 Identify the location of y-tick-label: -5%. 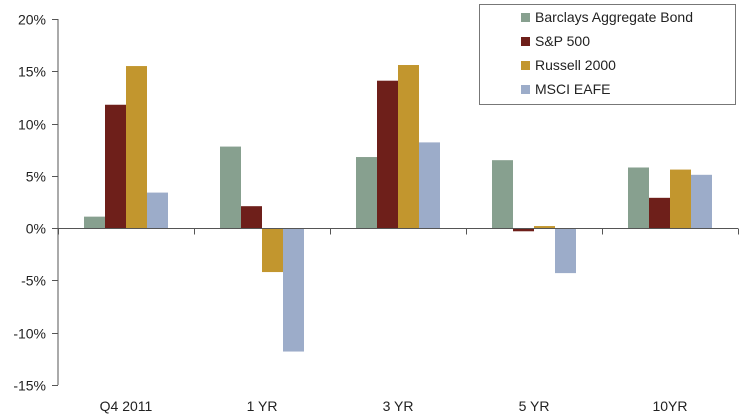
(33, 281).